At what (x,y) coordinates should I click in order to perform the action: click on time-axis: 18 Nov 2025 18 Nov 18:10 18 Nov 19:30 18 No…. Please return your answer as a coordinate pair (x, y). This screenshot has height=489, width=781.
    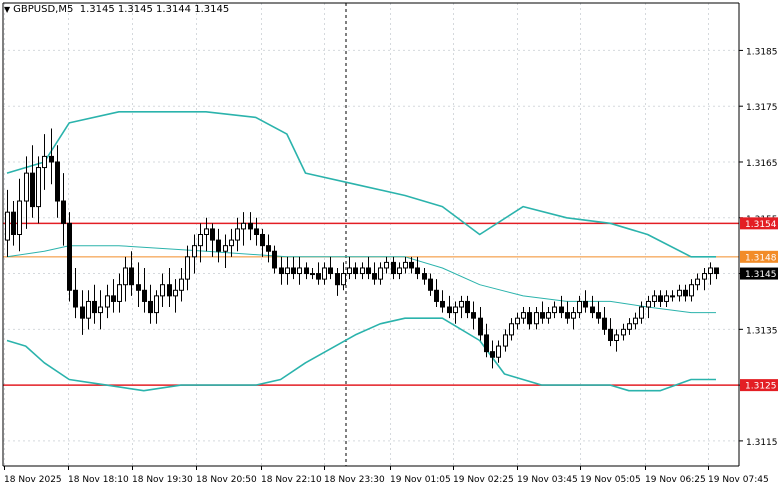
    Looking at the image, I should click on (386, 475).